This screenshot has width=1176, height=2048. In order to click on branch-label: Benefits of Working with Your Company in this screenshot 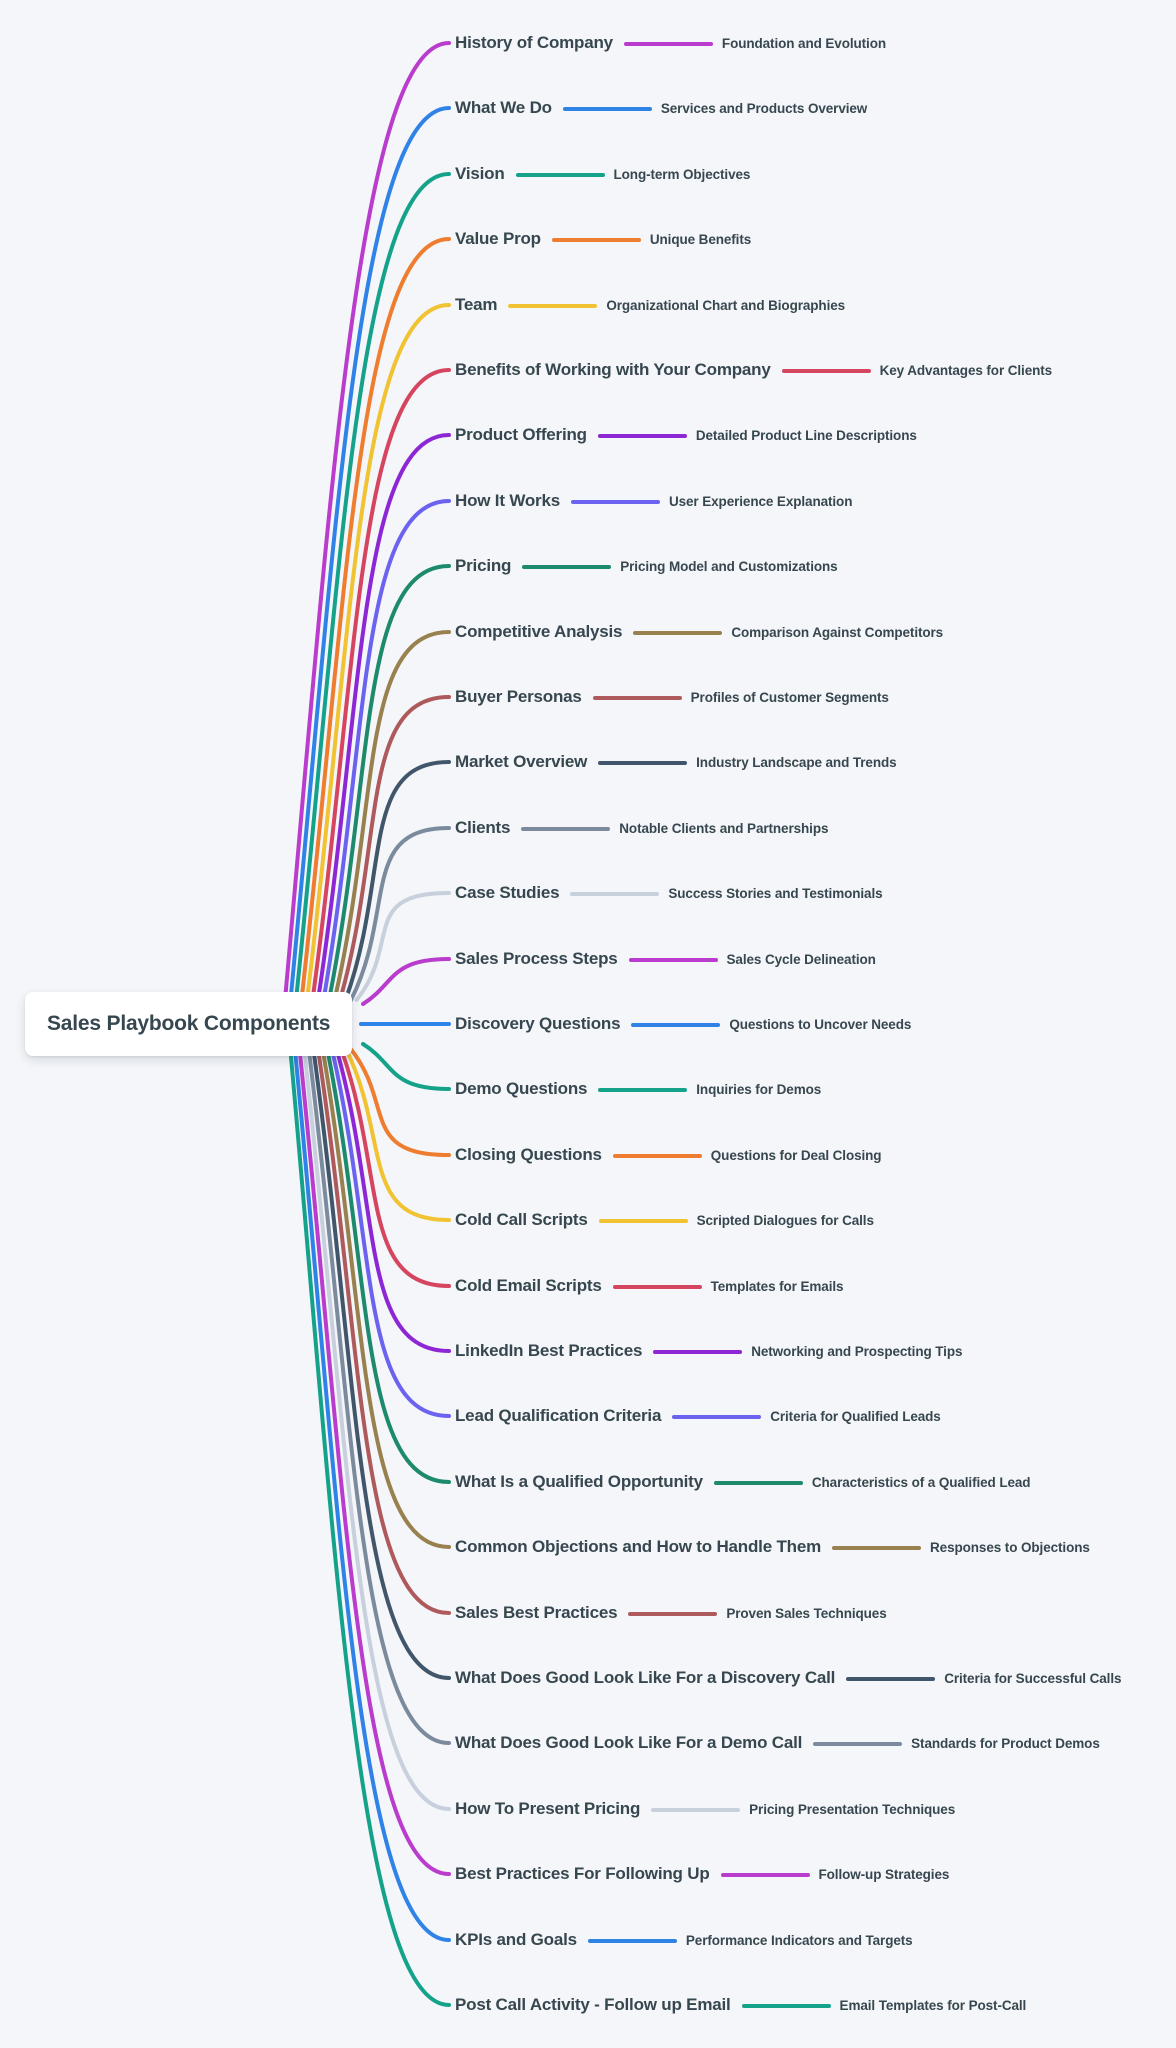, I will do `click(613, 369)`.